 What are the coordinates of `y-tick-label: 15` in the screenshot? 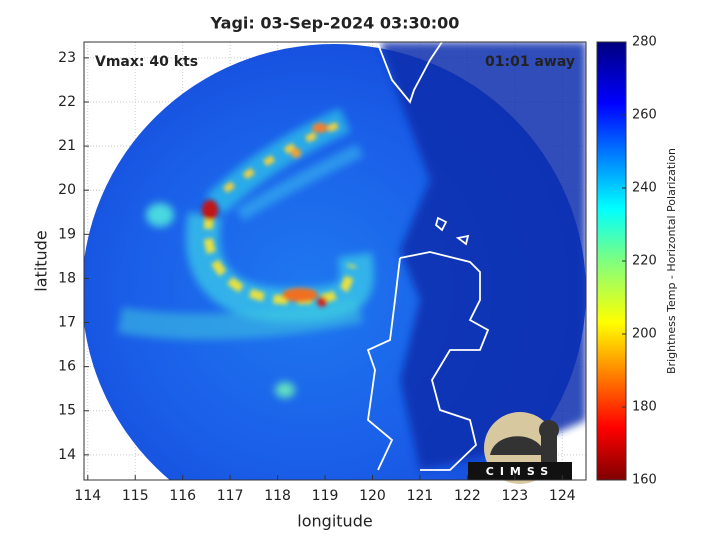 It's located at (67, 411).